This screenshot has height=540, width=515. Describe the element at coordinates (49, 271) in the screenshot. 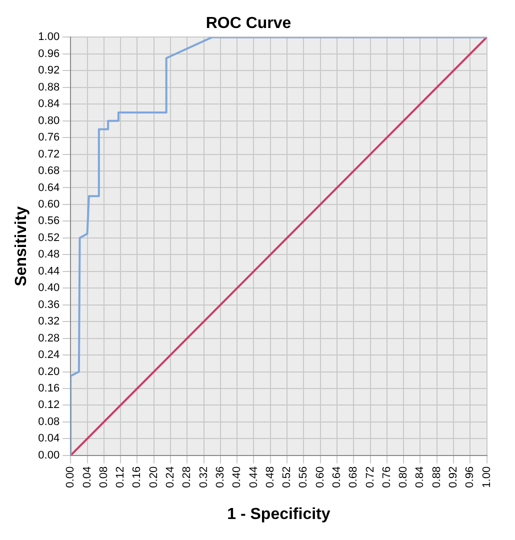

I see `y-tick-label: 0.44` at that location.